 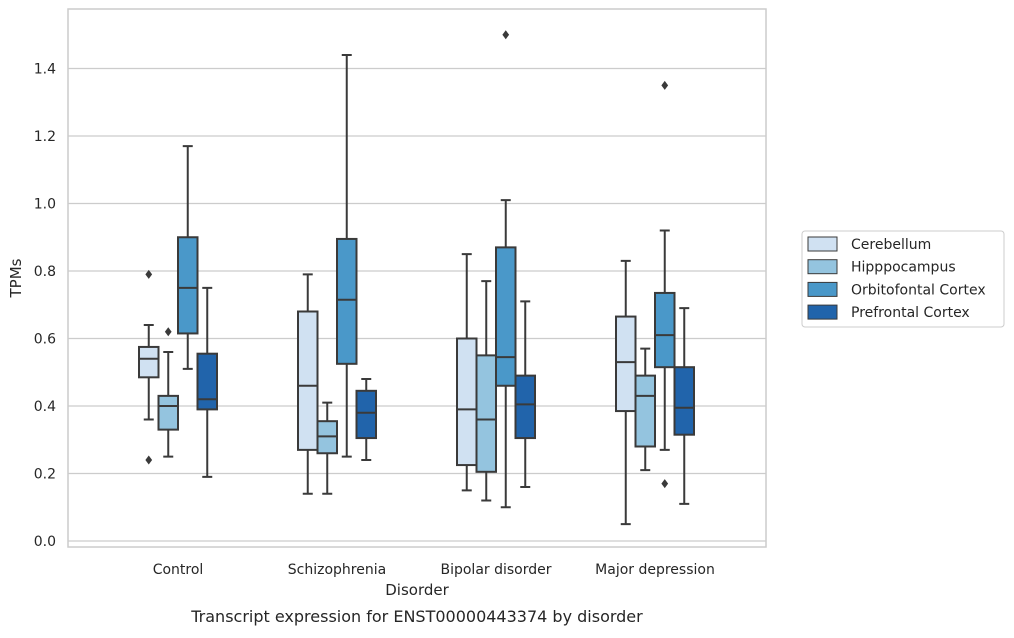 I want to click on legend-item: Hipppocampus, so click(x=881, y=267).